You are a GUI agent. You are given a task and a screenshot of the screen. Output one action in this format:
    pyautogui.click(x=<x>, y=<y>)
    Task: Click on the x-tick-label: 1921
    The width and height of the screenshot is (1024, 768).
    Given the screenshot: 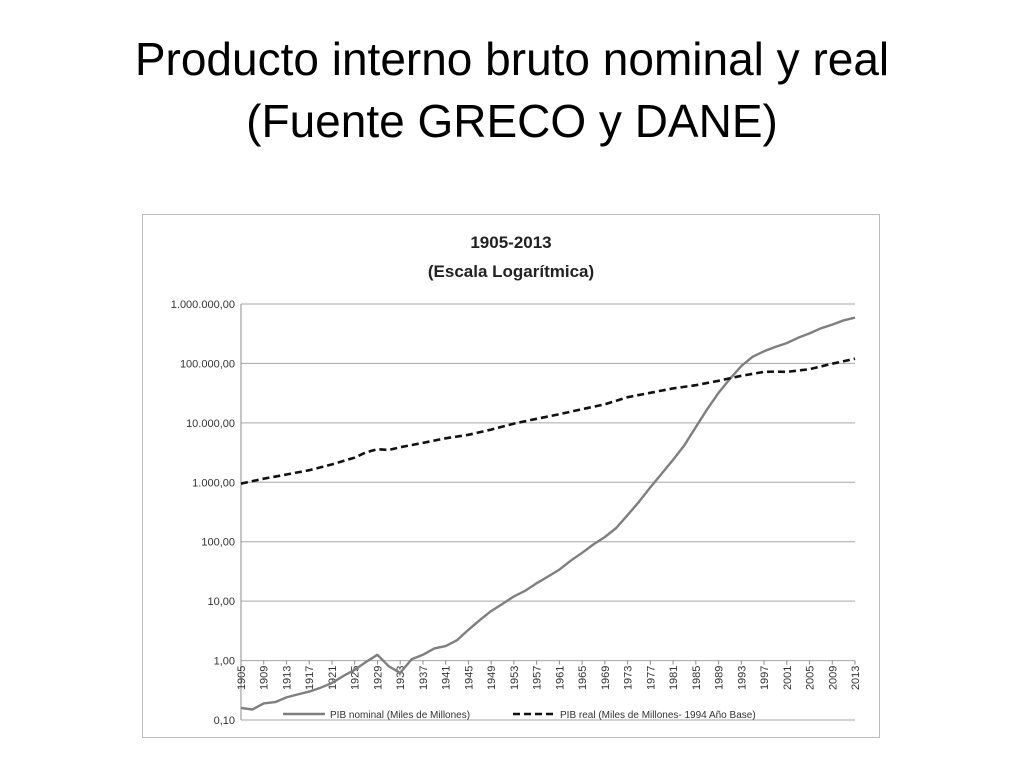 What is the action you would take?
    pyautogui.click(x=333, y=678)
    